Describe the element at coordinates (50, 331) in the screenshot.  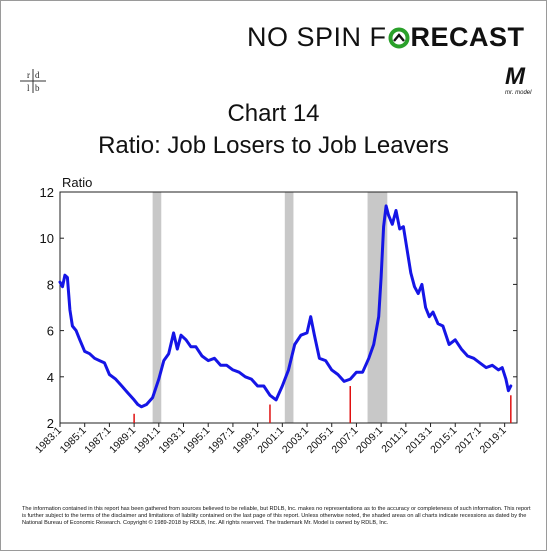
I see `y-tick-label: 6` at that location.